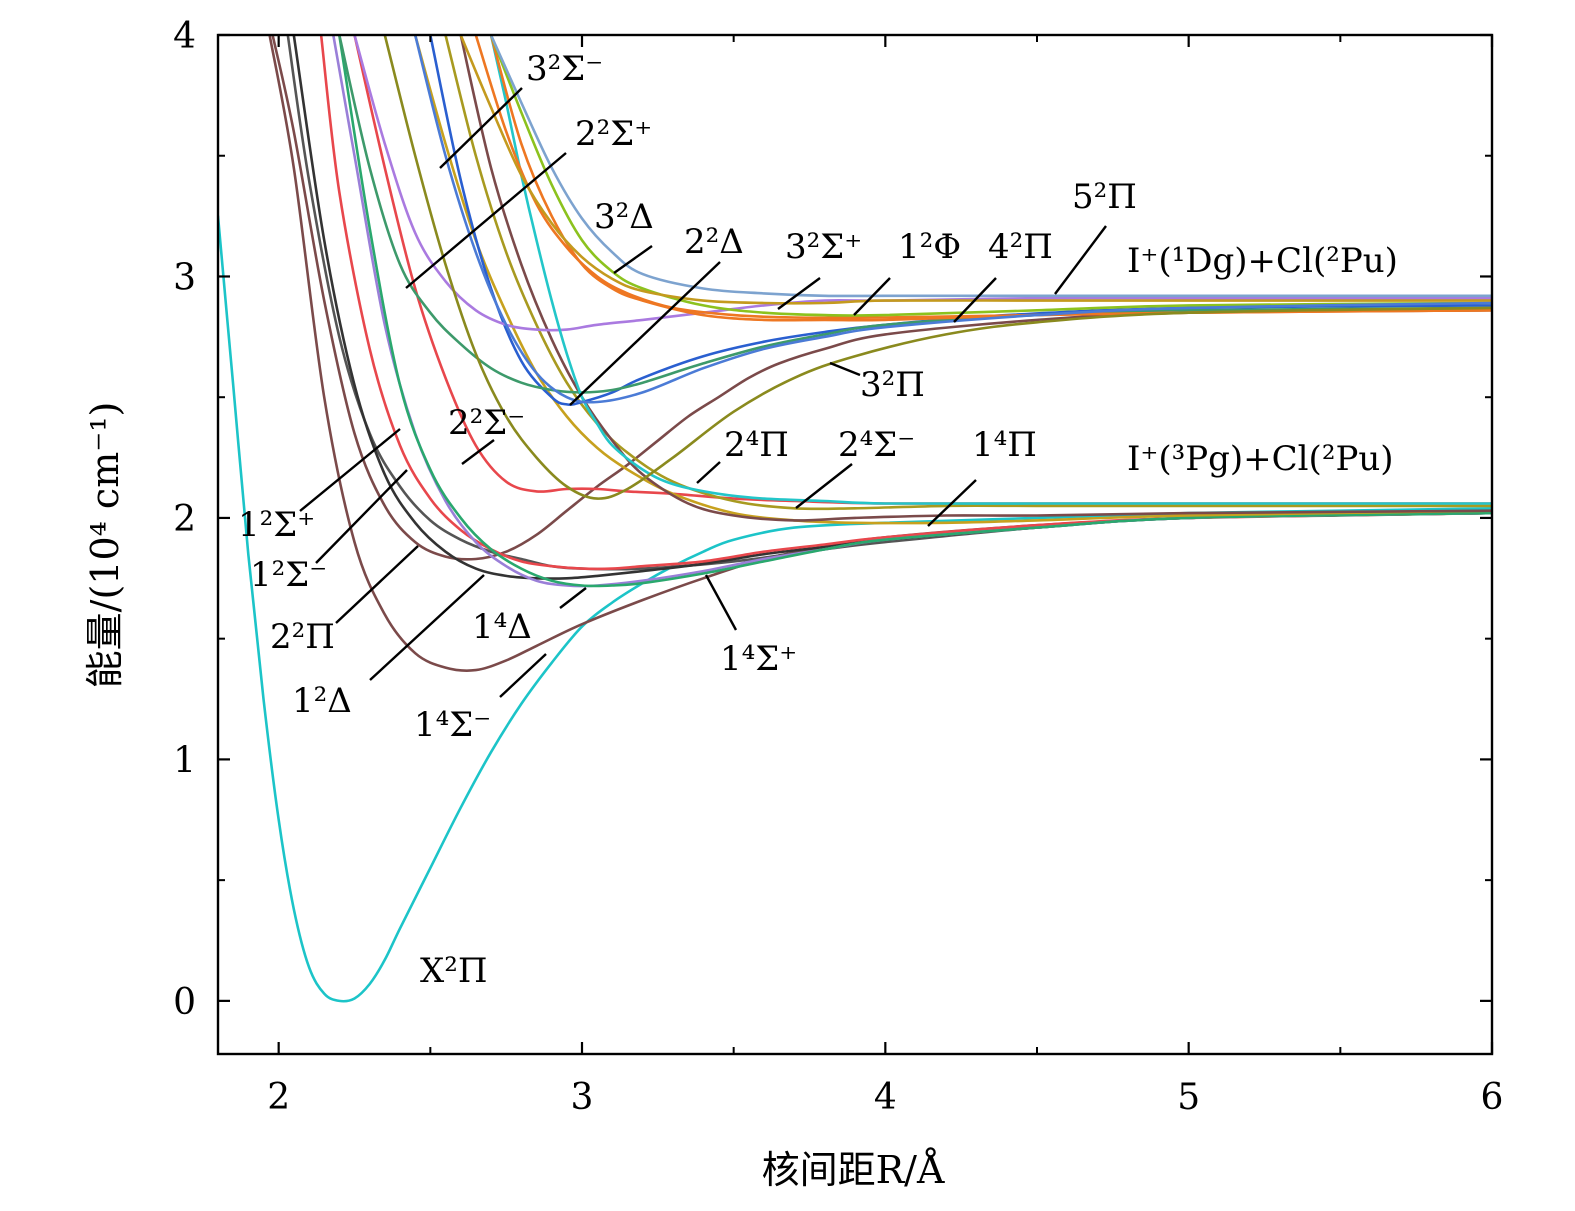 This screenshot has width=1575, height=1211. I want to click on x-tick-label: 3, so click(582, 1097).